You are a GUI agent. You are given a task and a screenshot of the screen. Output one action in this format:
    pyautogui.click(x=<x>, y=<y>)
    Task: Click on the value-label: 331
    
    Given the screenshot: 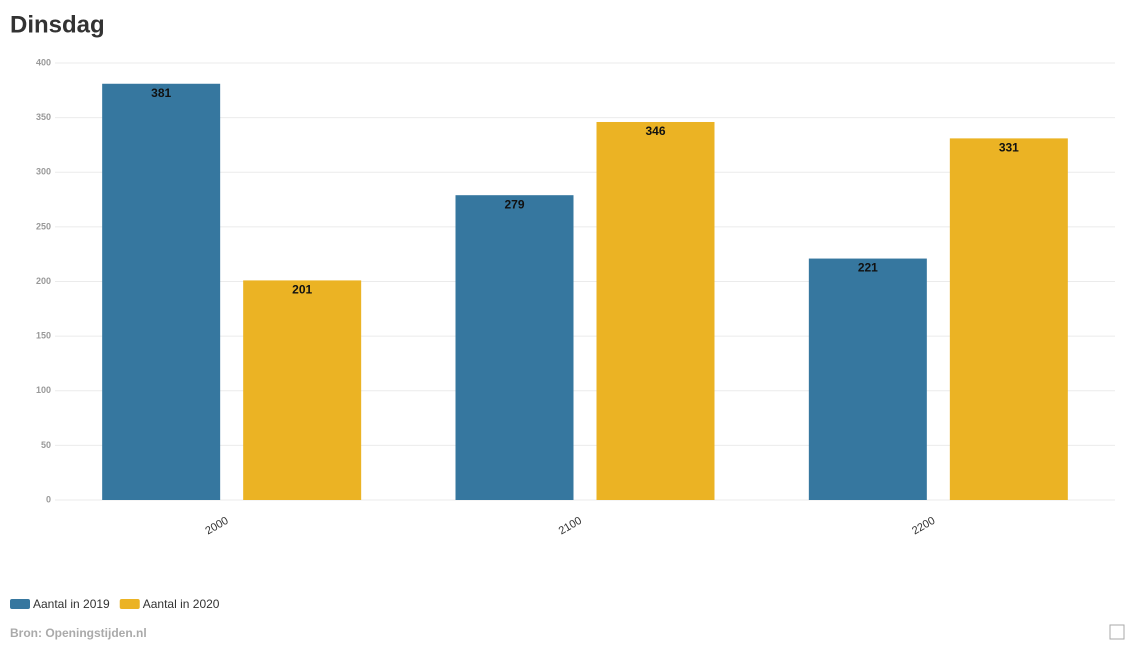 What is the action you would take?
    pyautogui.click(x=1009, y=148)
    